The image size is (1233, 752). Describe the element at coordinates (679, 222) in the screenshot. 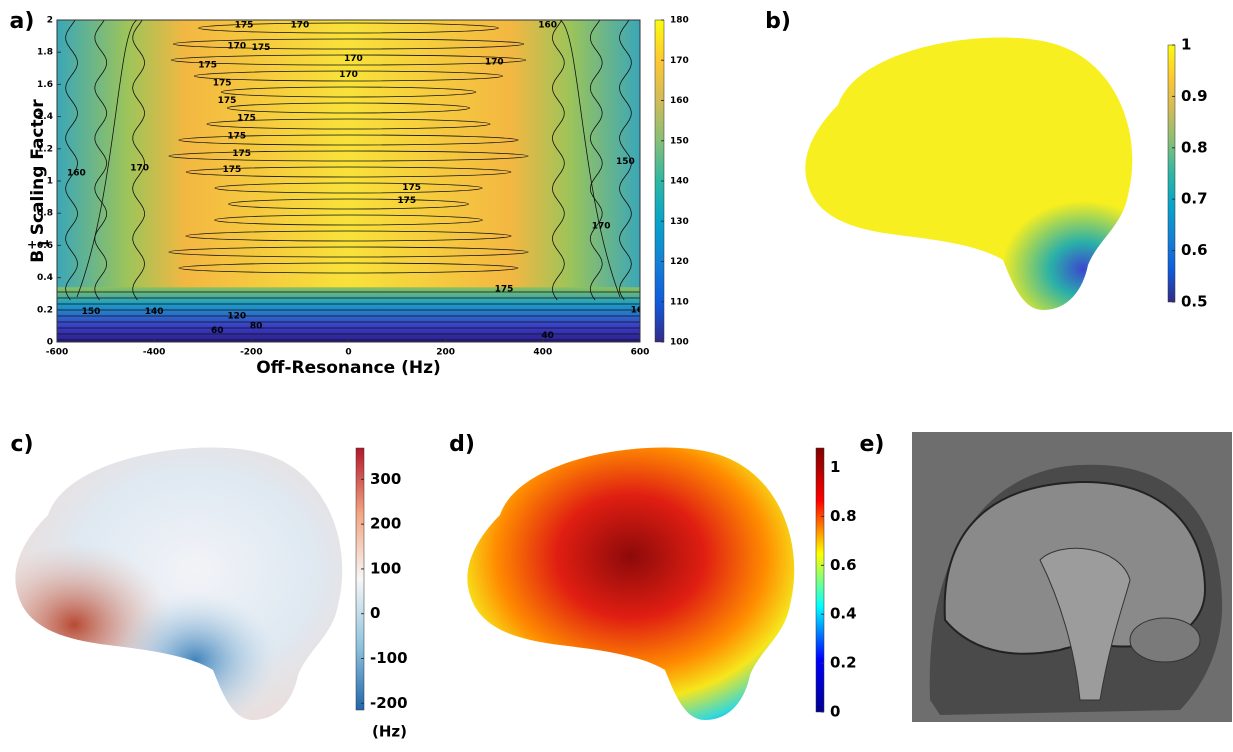

I see `colorbar-tick-label: 130` at that location.